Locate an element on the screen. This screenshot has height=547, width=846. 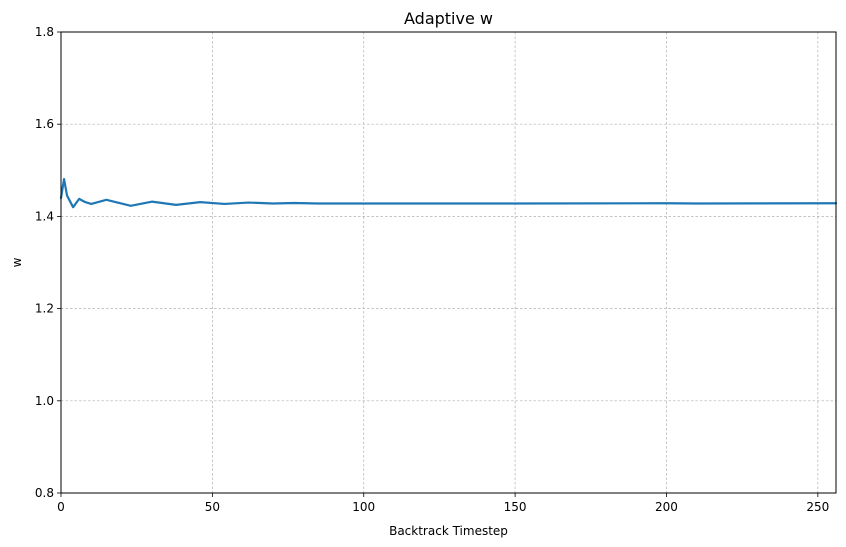
x-tick-label: 250 is located at coordinates (817, 507).